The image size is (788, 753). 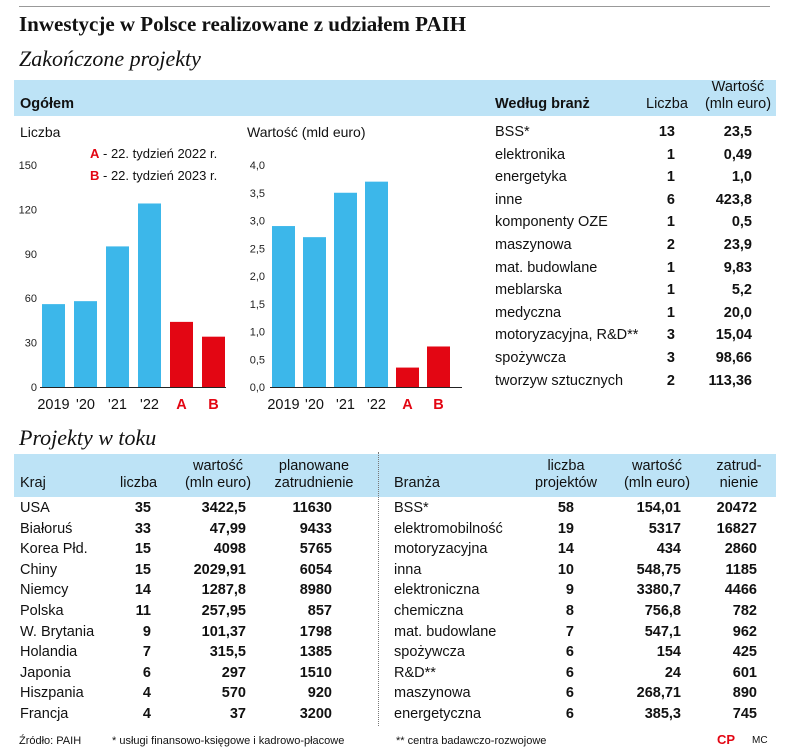 I want to click on sector-name: tworzyw sztucznych, so click(x=559, y=380).